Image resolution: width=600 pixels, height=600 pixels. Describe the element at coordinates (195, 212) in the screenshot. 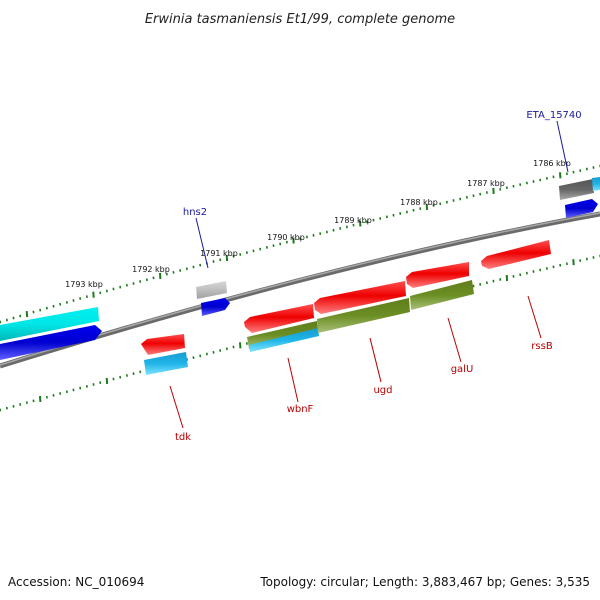

I see `gene-label-hns2: hns2` at that location.